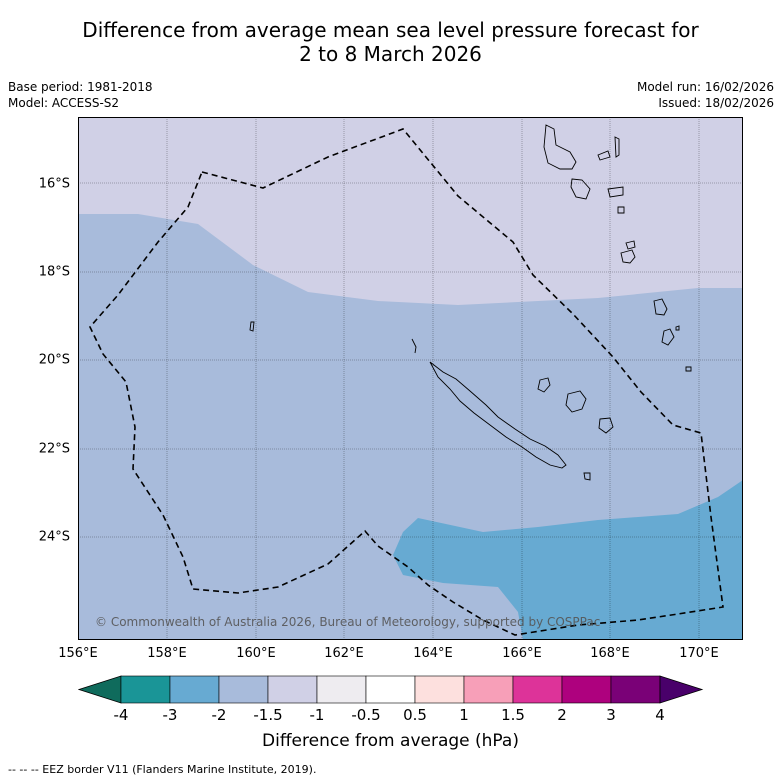 This screenshot has height=781, width=781. I want to click on colorbar-title: Difference from average (hPa), so click(390, 741).